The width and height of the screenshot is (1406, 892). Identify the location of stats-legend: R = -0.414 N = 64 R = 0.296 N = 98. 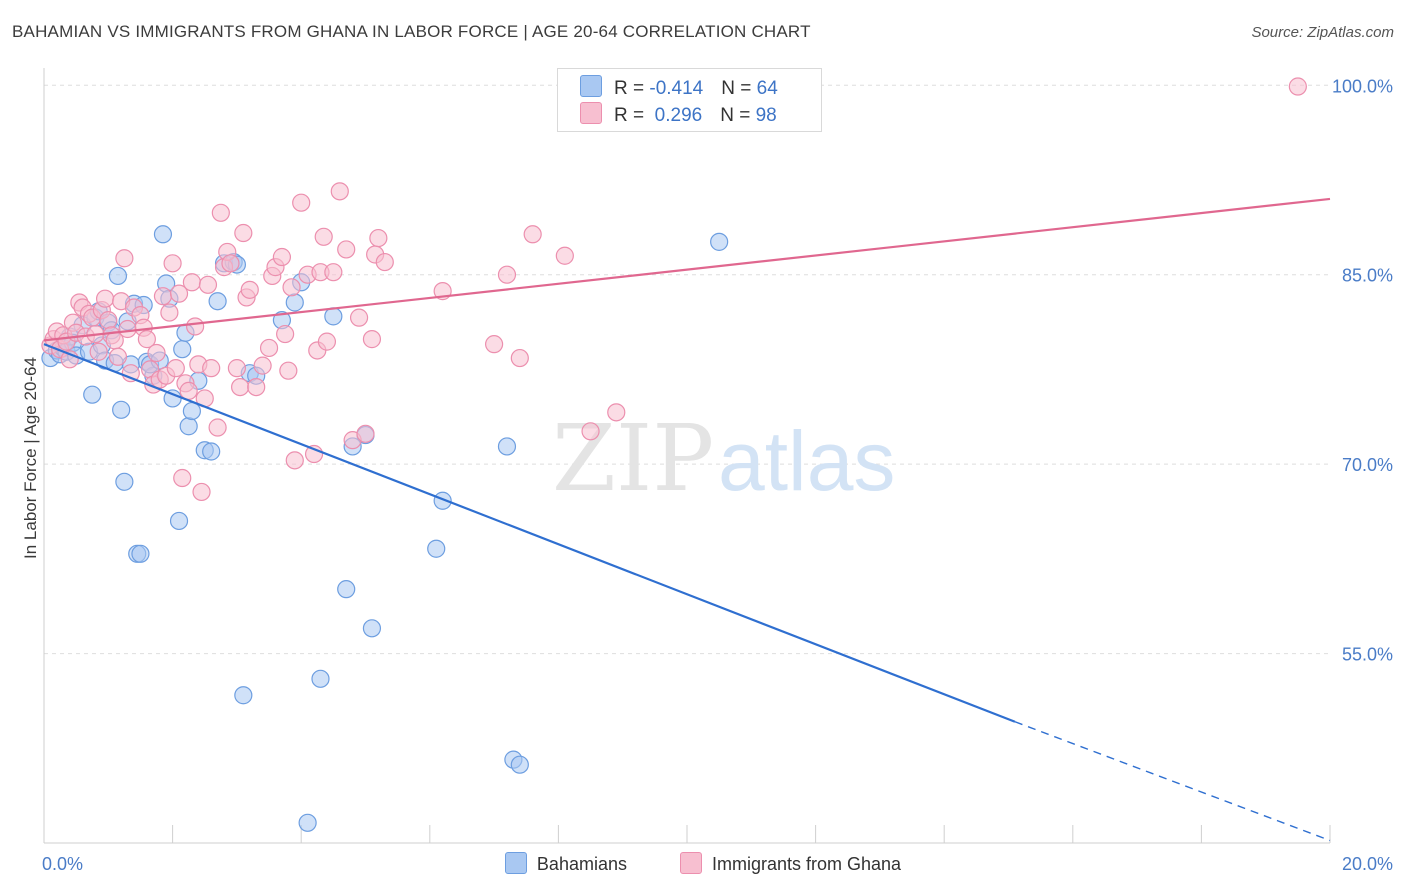
(689, 100).